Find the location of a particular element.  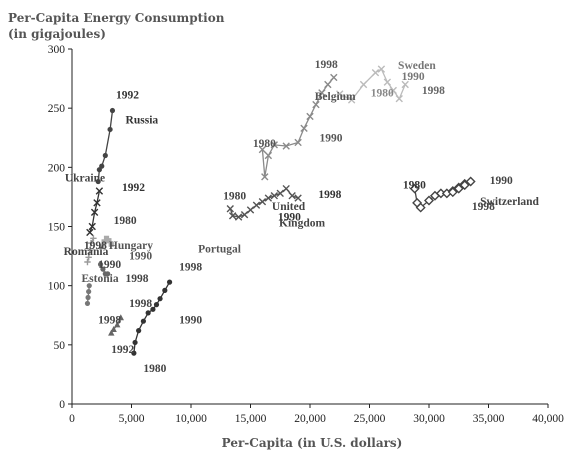

x-tick-label: 25,000 is located at coordinates (370, 419).